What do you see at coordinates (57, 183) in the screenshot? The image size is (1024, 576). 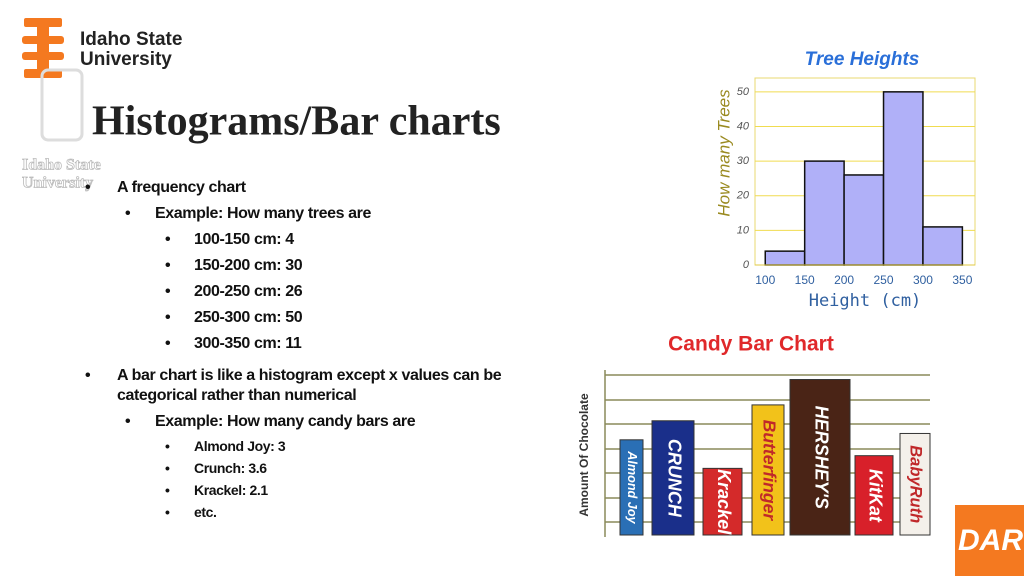 I see `watermark-text: University` at bounding box center [57, 183].